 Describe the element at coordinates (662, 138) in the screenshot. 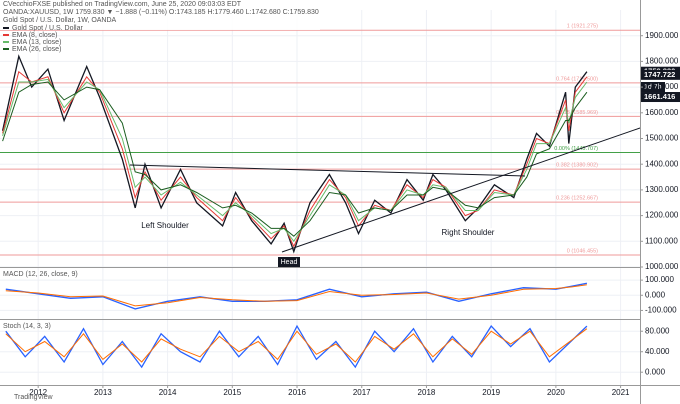

I see `y-tick-label: 1500.000` at that location.